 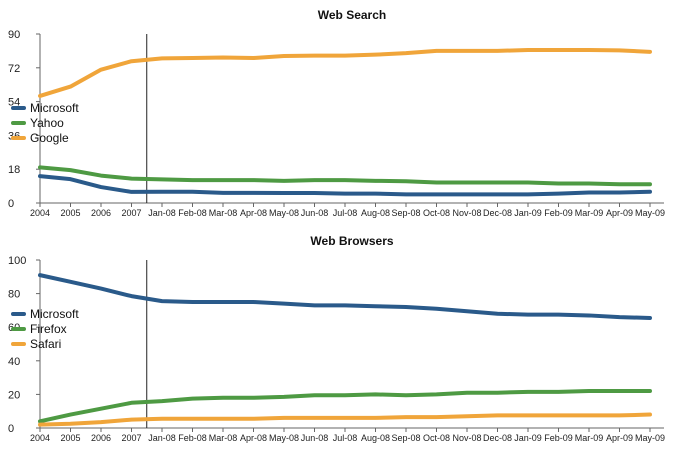 I want to click on y-tick-label: 40, so click(x=14, y=362).